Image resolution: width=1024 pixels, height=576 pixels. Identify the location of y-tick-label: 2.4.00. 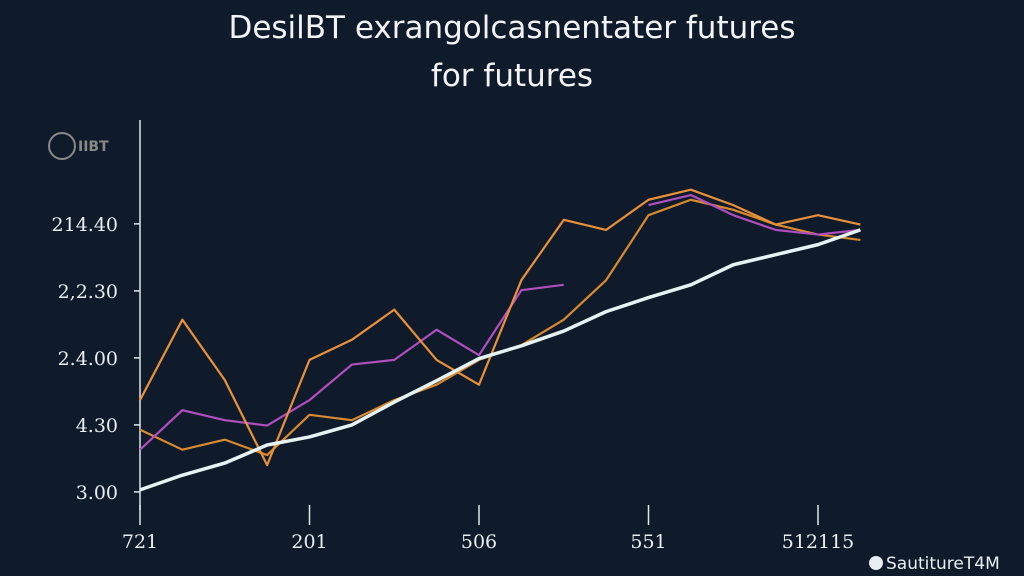
(88, 359).